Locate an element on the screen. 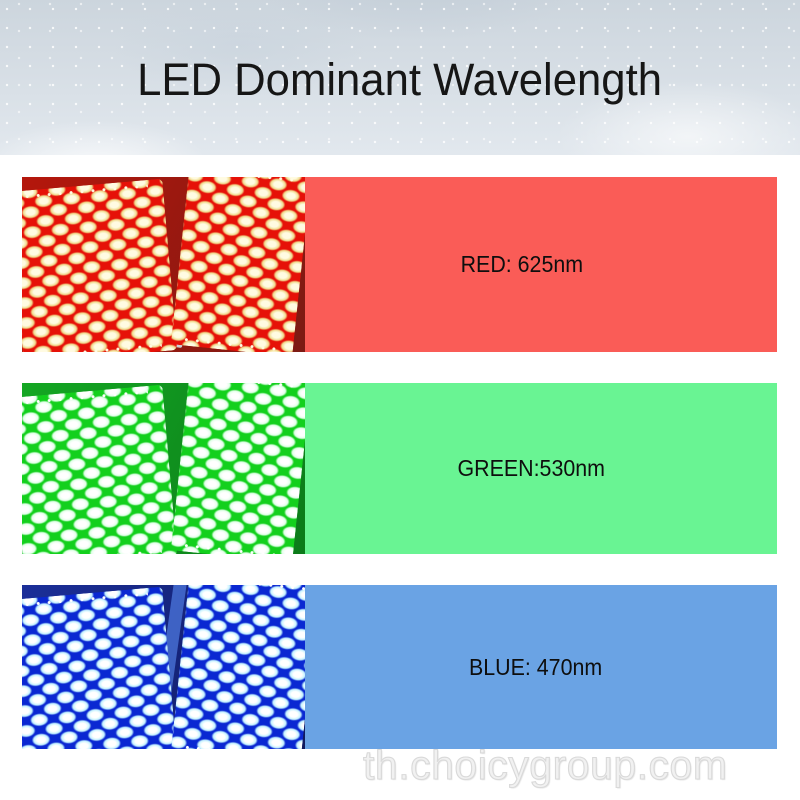 This screenshot has width=800, height=800. green-wavelength-label: GREEN:530nm is located at coordinates (531, 468).